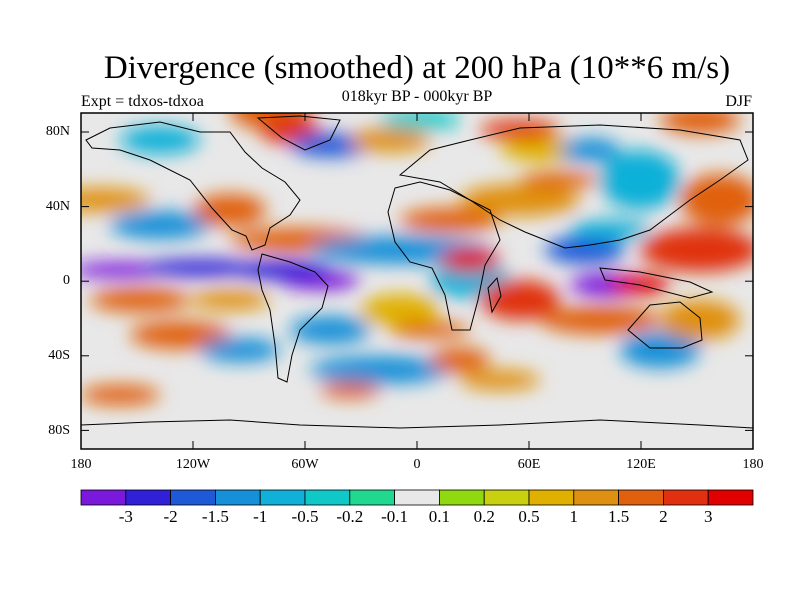  I want to click on colorbar-label-5: -0.2, so click(350, 516).